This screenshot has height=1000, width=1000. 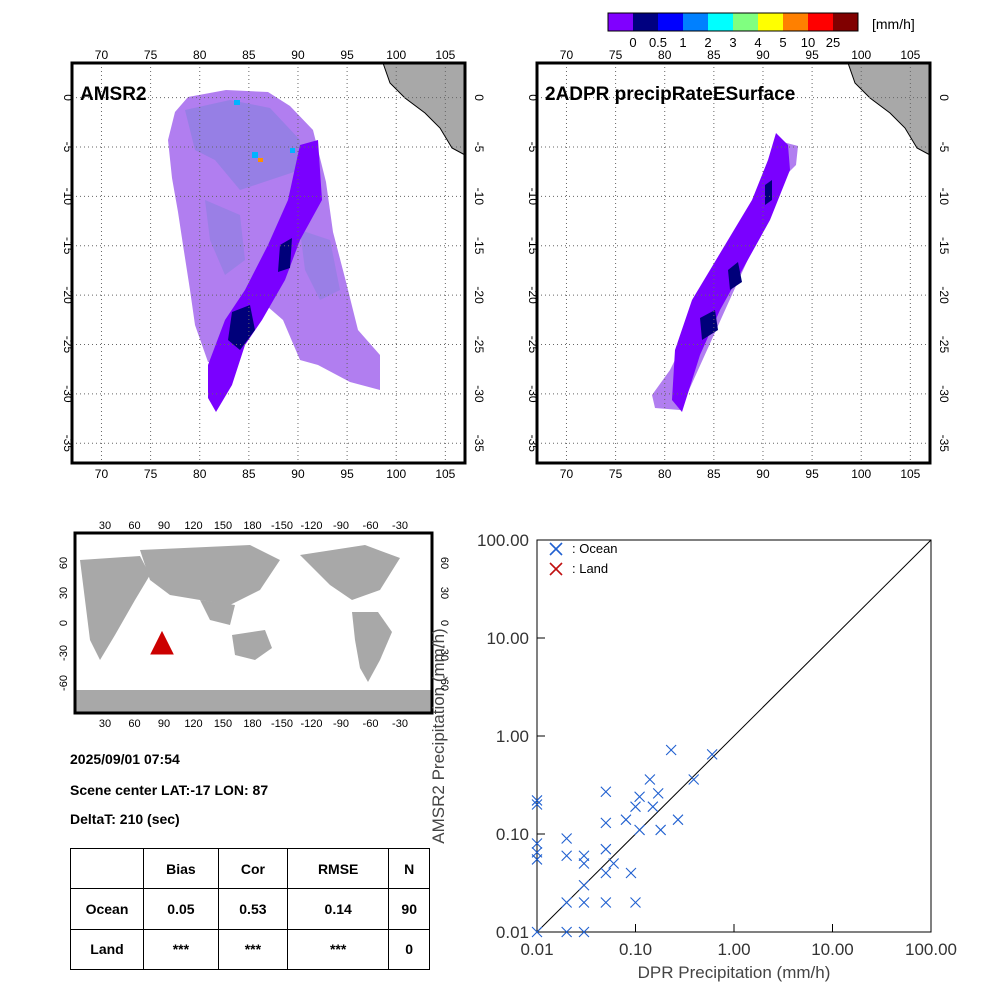 I want to click on scene-datetime: 2025/09/01 07:54, so click(x=125, y=759).